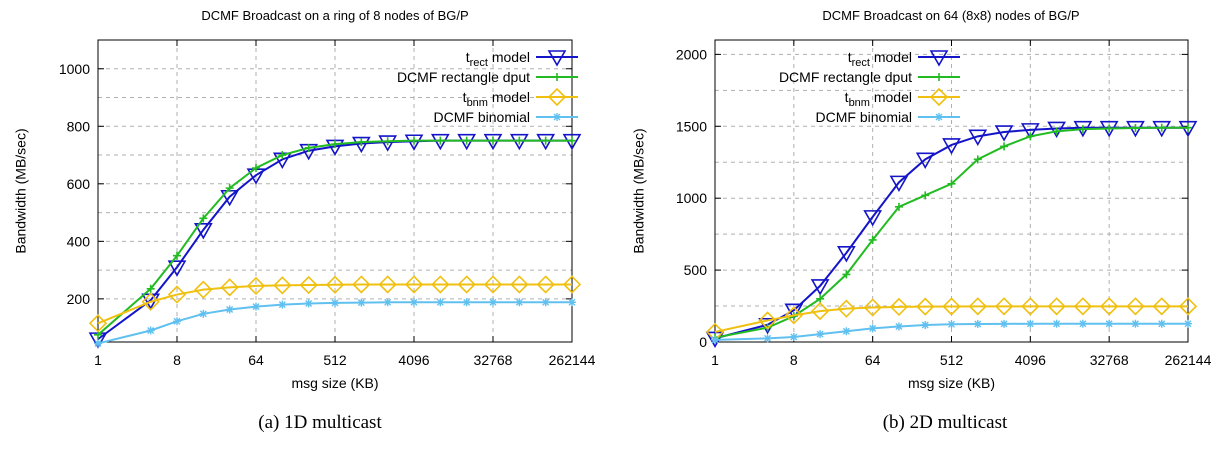 The width and height of the screenshot is (1223, 451). I want to click on x-axis-label: msg size (KB), so click(951, 383).